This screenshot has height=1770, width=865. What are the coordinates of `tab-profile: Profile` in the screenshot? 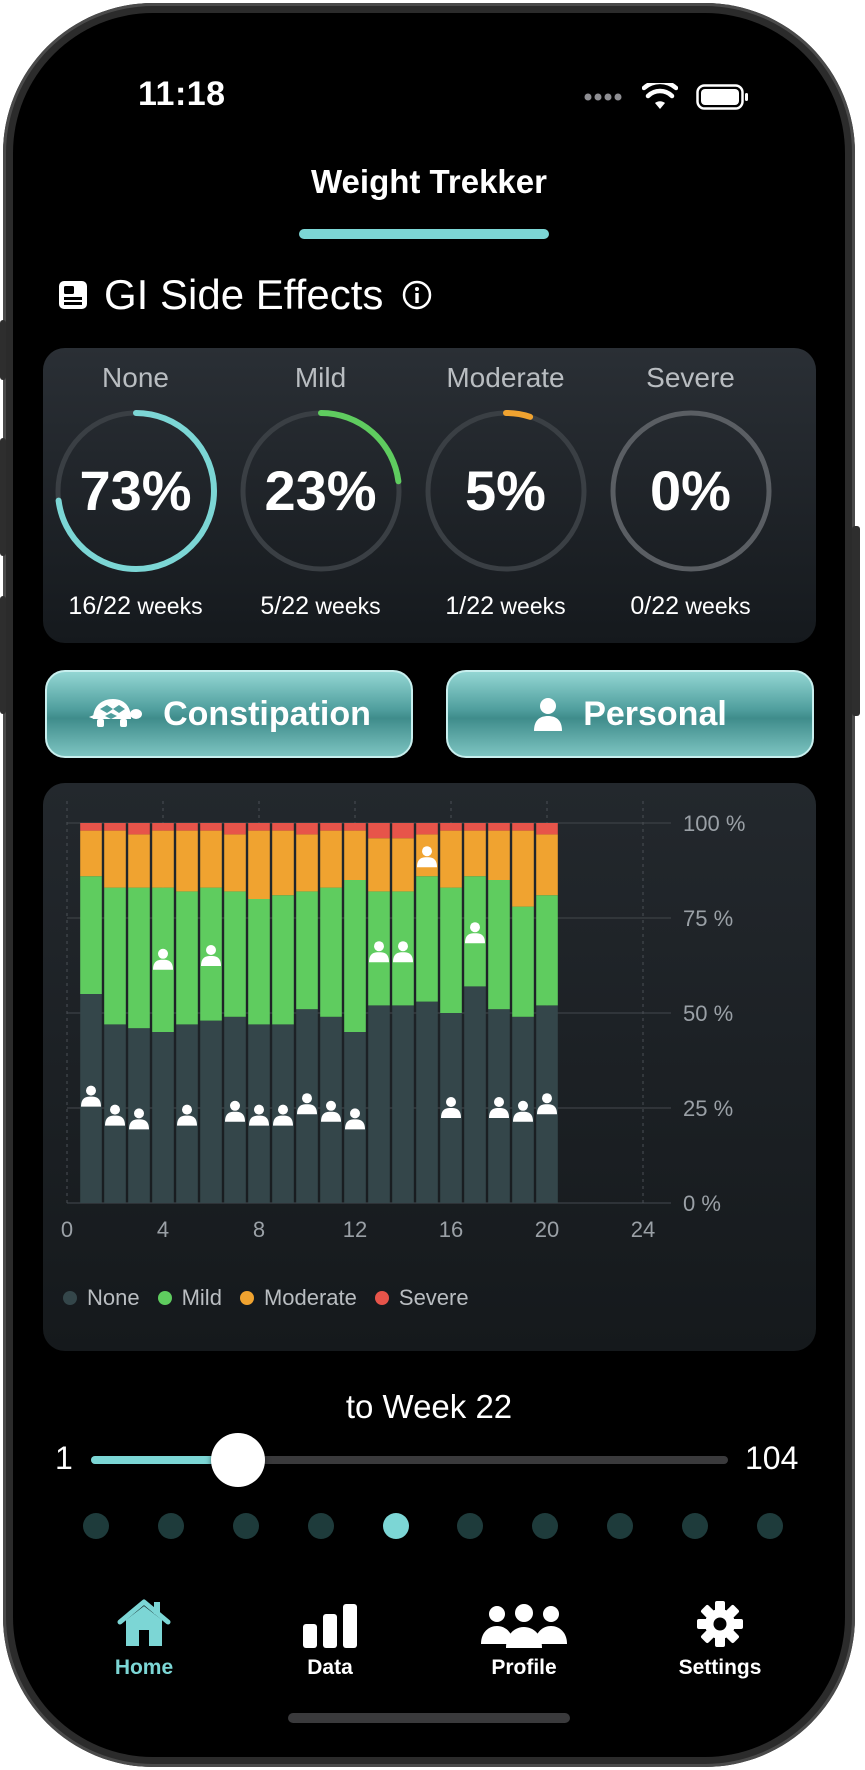 It's located at (524, 1634).